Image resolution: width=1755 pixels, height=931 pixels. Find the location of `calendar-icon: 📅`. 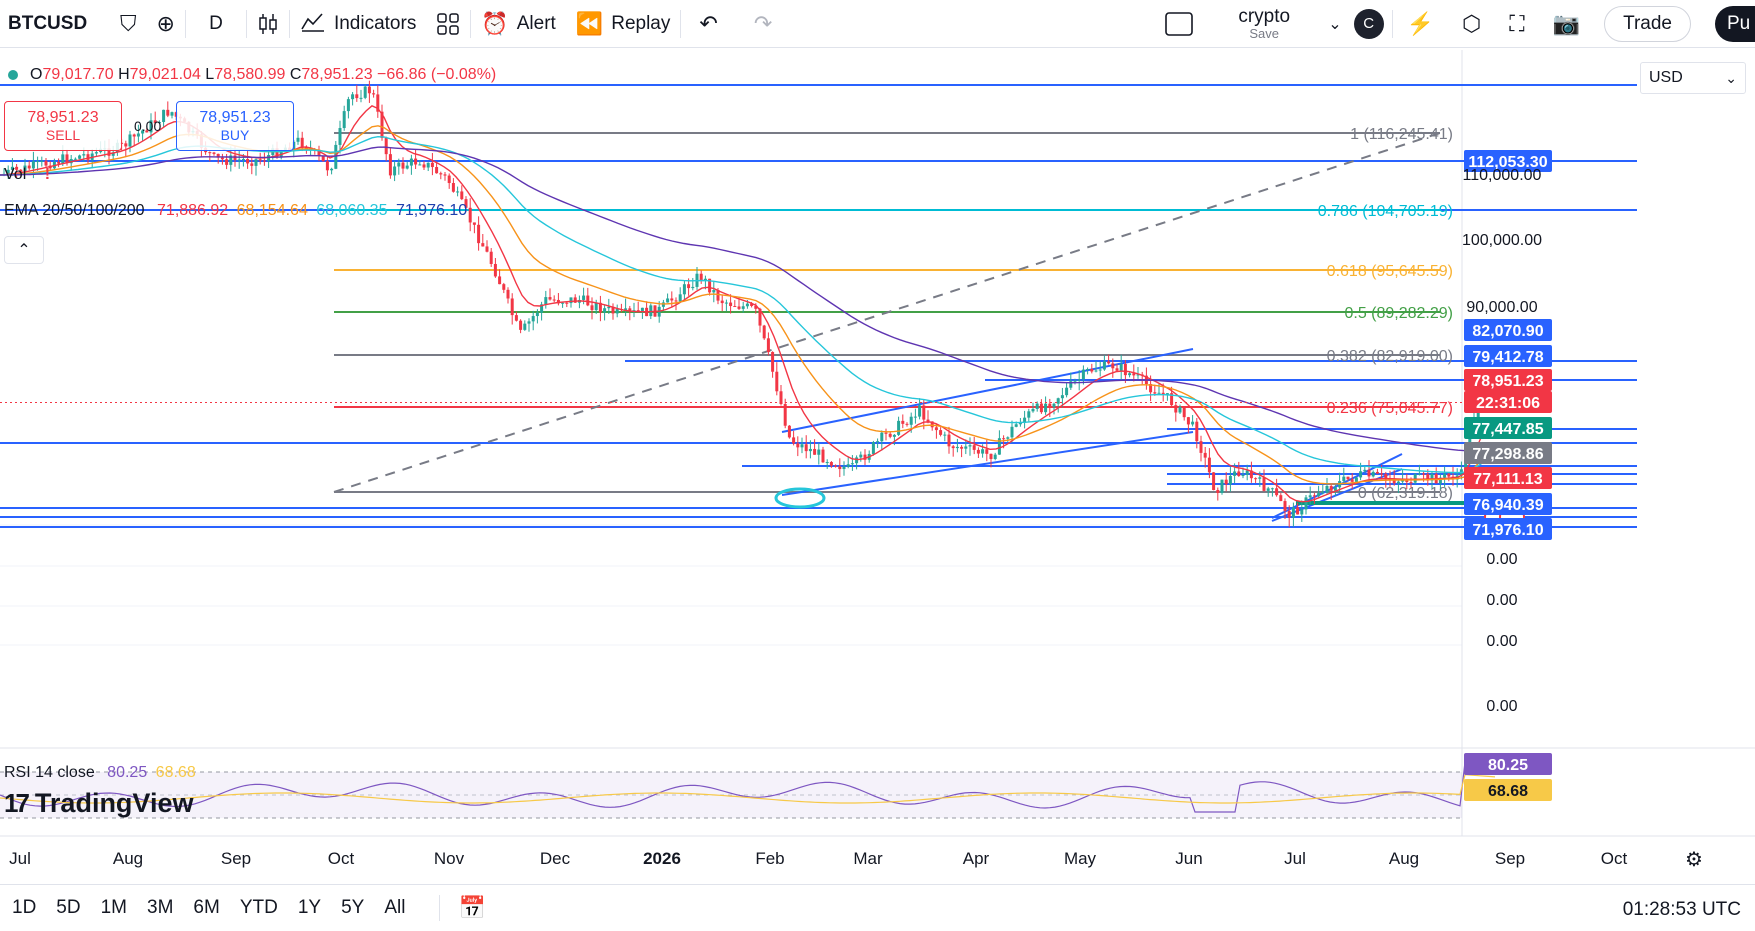

calendar-icon: 📅 is located at coordinates (462, 908).